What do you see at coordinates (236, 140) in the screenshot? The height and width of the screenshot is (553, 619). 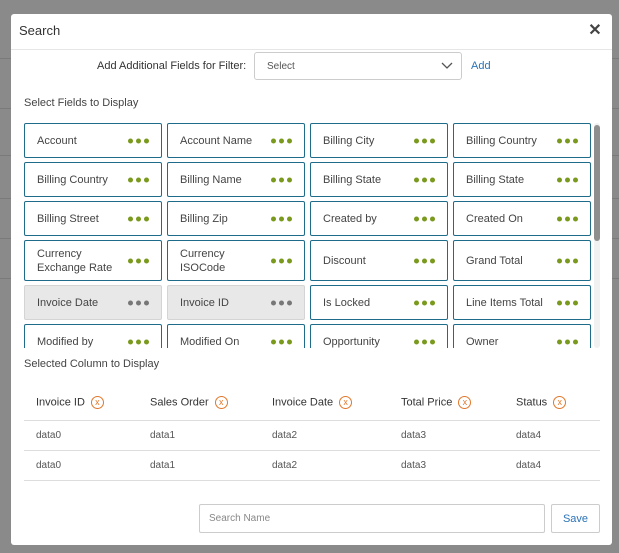 I see `field-option: Account Name` at bounding box center [236, 140].